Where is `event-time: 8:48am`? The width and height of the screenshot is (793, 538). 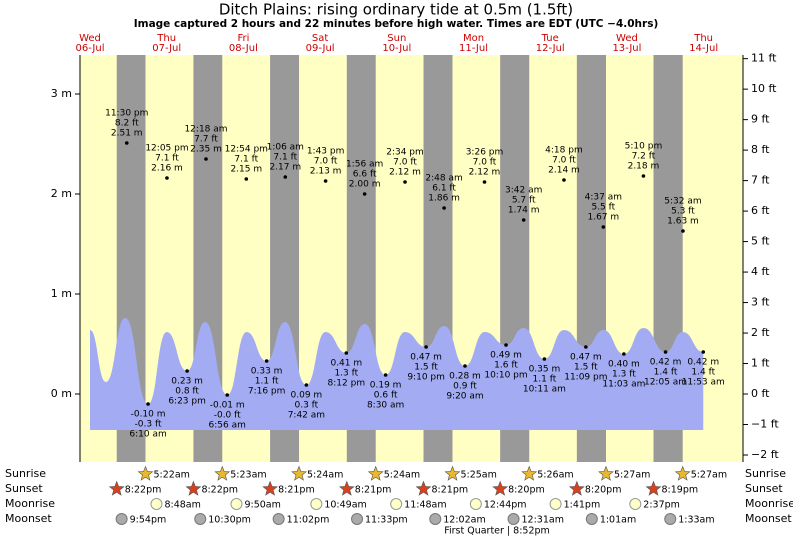 event-time: 8:48am is located at coordinates (182, 505).